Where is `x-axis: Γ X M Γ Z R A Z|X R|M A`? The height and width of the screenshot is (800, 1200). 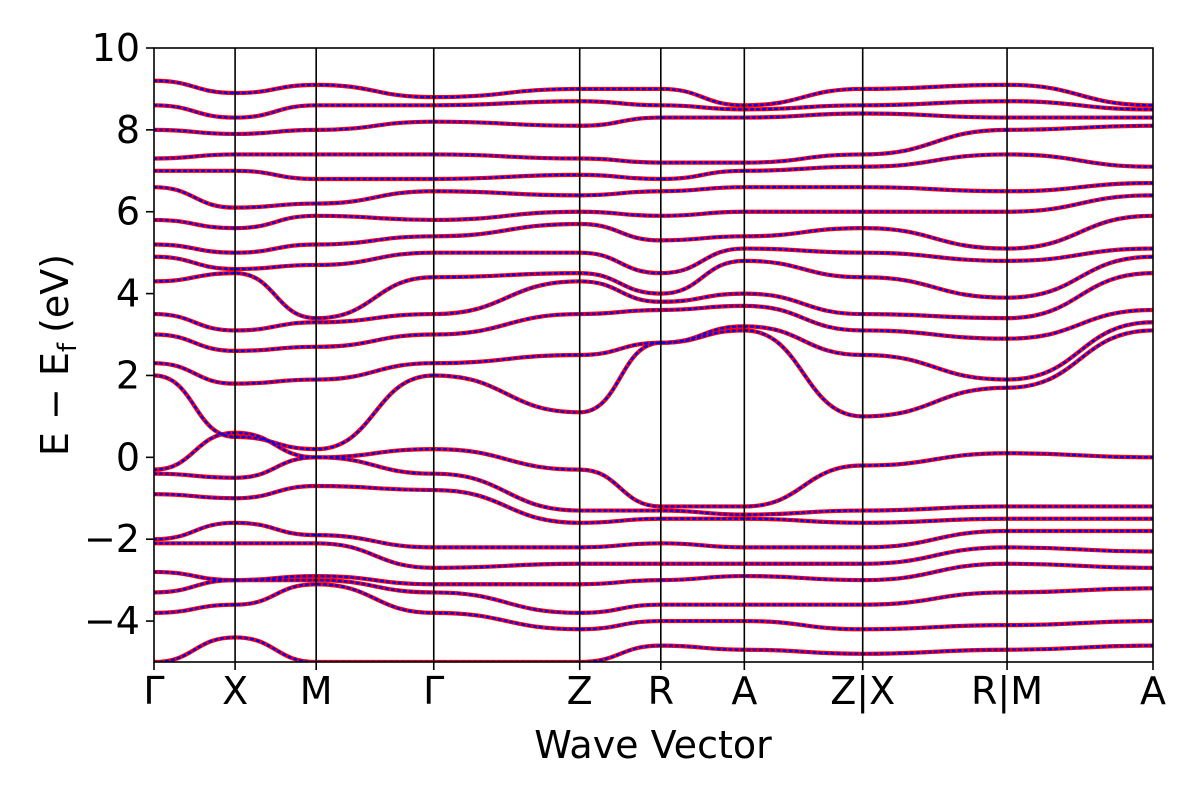 x-axis: Γ X M Γ Z R A Z|X R|M A is located at coordinates (654, 688).